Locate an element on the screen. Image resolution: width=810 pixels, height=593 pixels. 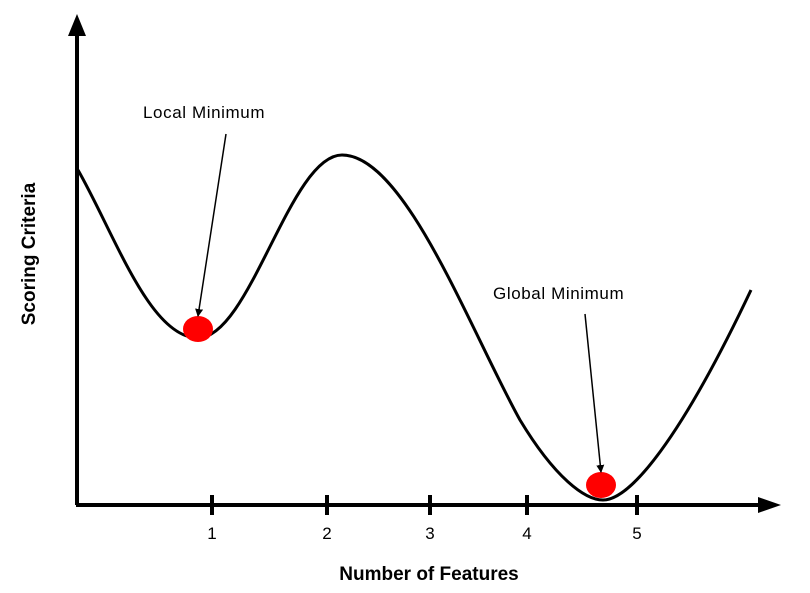
tick-label-5: 5 is located at coordinates (636, 533).